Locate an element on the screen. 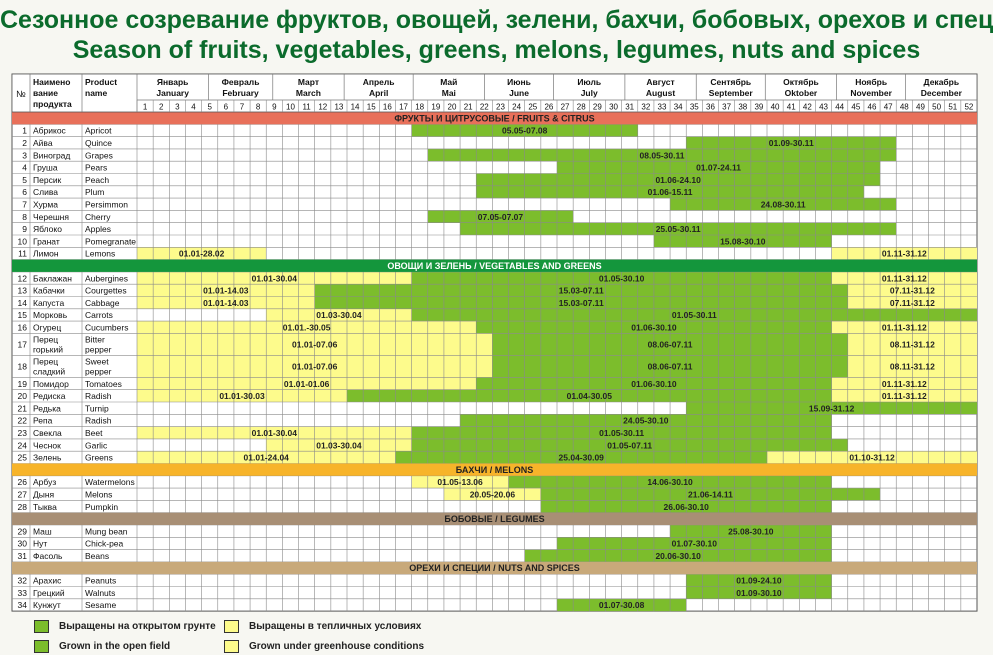  week-number: 47 is located at coordinates (888, 107).